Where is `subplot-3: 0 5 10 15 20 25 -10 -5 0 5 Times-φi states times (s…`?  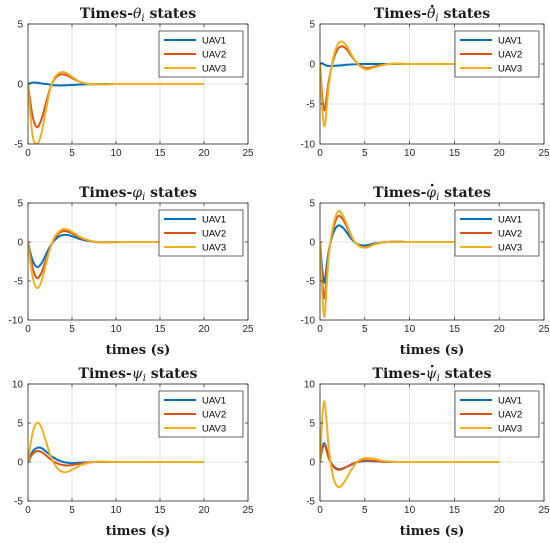 subplot-3: 0 5 10 15 20 25 -10 -5 0 5 Times-φi states times (s… is located at coordinates (131, 271).